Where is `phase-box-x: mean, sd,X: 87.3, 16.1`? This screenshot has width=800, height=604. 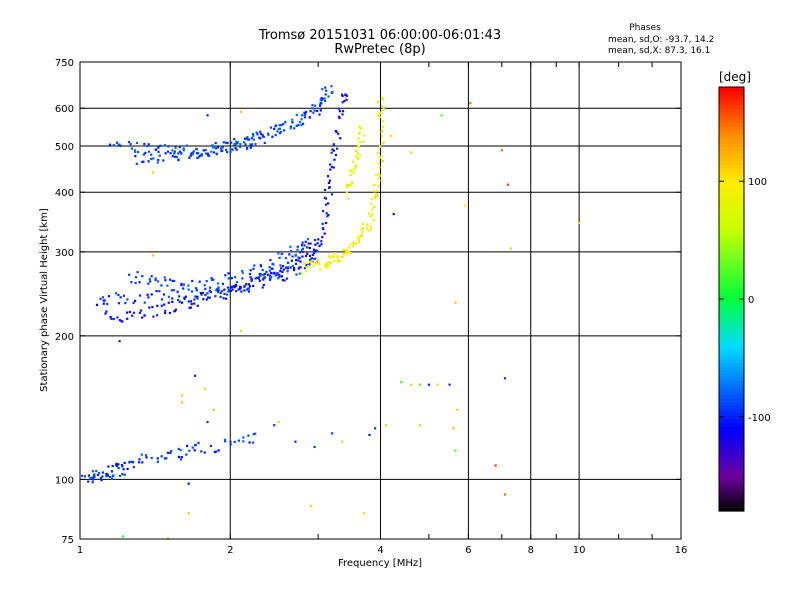
phase-box-x: mean, sd,X: 87.3, 16.1 is located at coordinates (659, 51).